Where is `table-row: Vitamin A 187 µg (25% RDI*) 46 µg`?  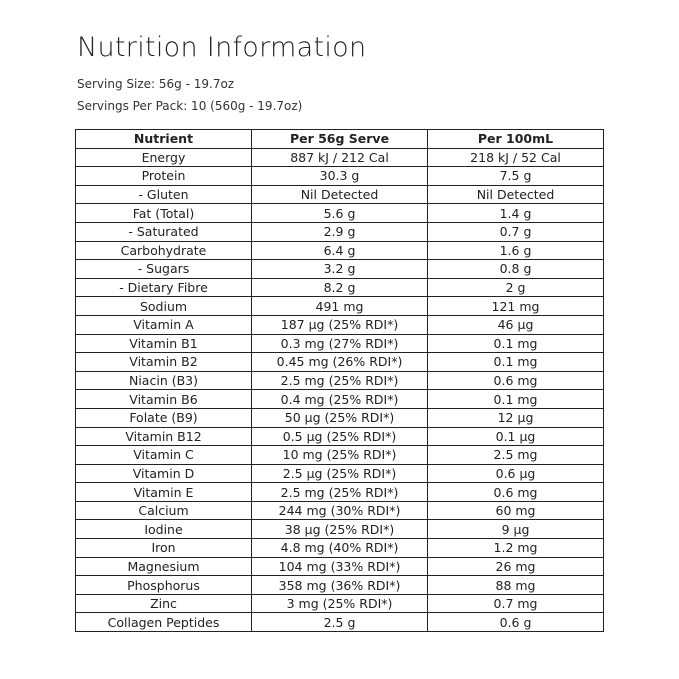
table-row: Vitamin A 187 µg (25% RDI*) 46 µg is located at coordinates (339, 324).